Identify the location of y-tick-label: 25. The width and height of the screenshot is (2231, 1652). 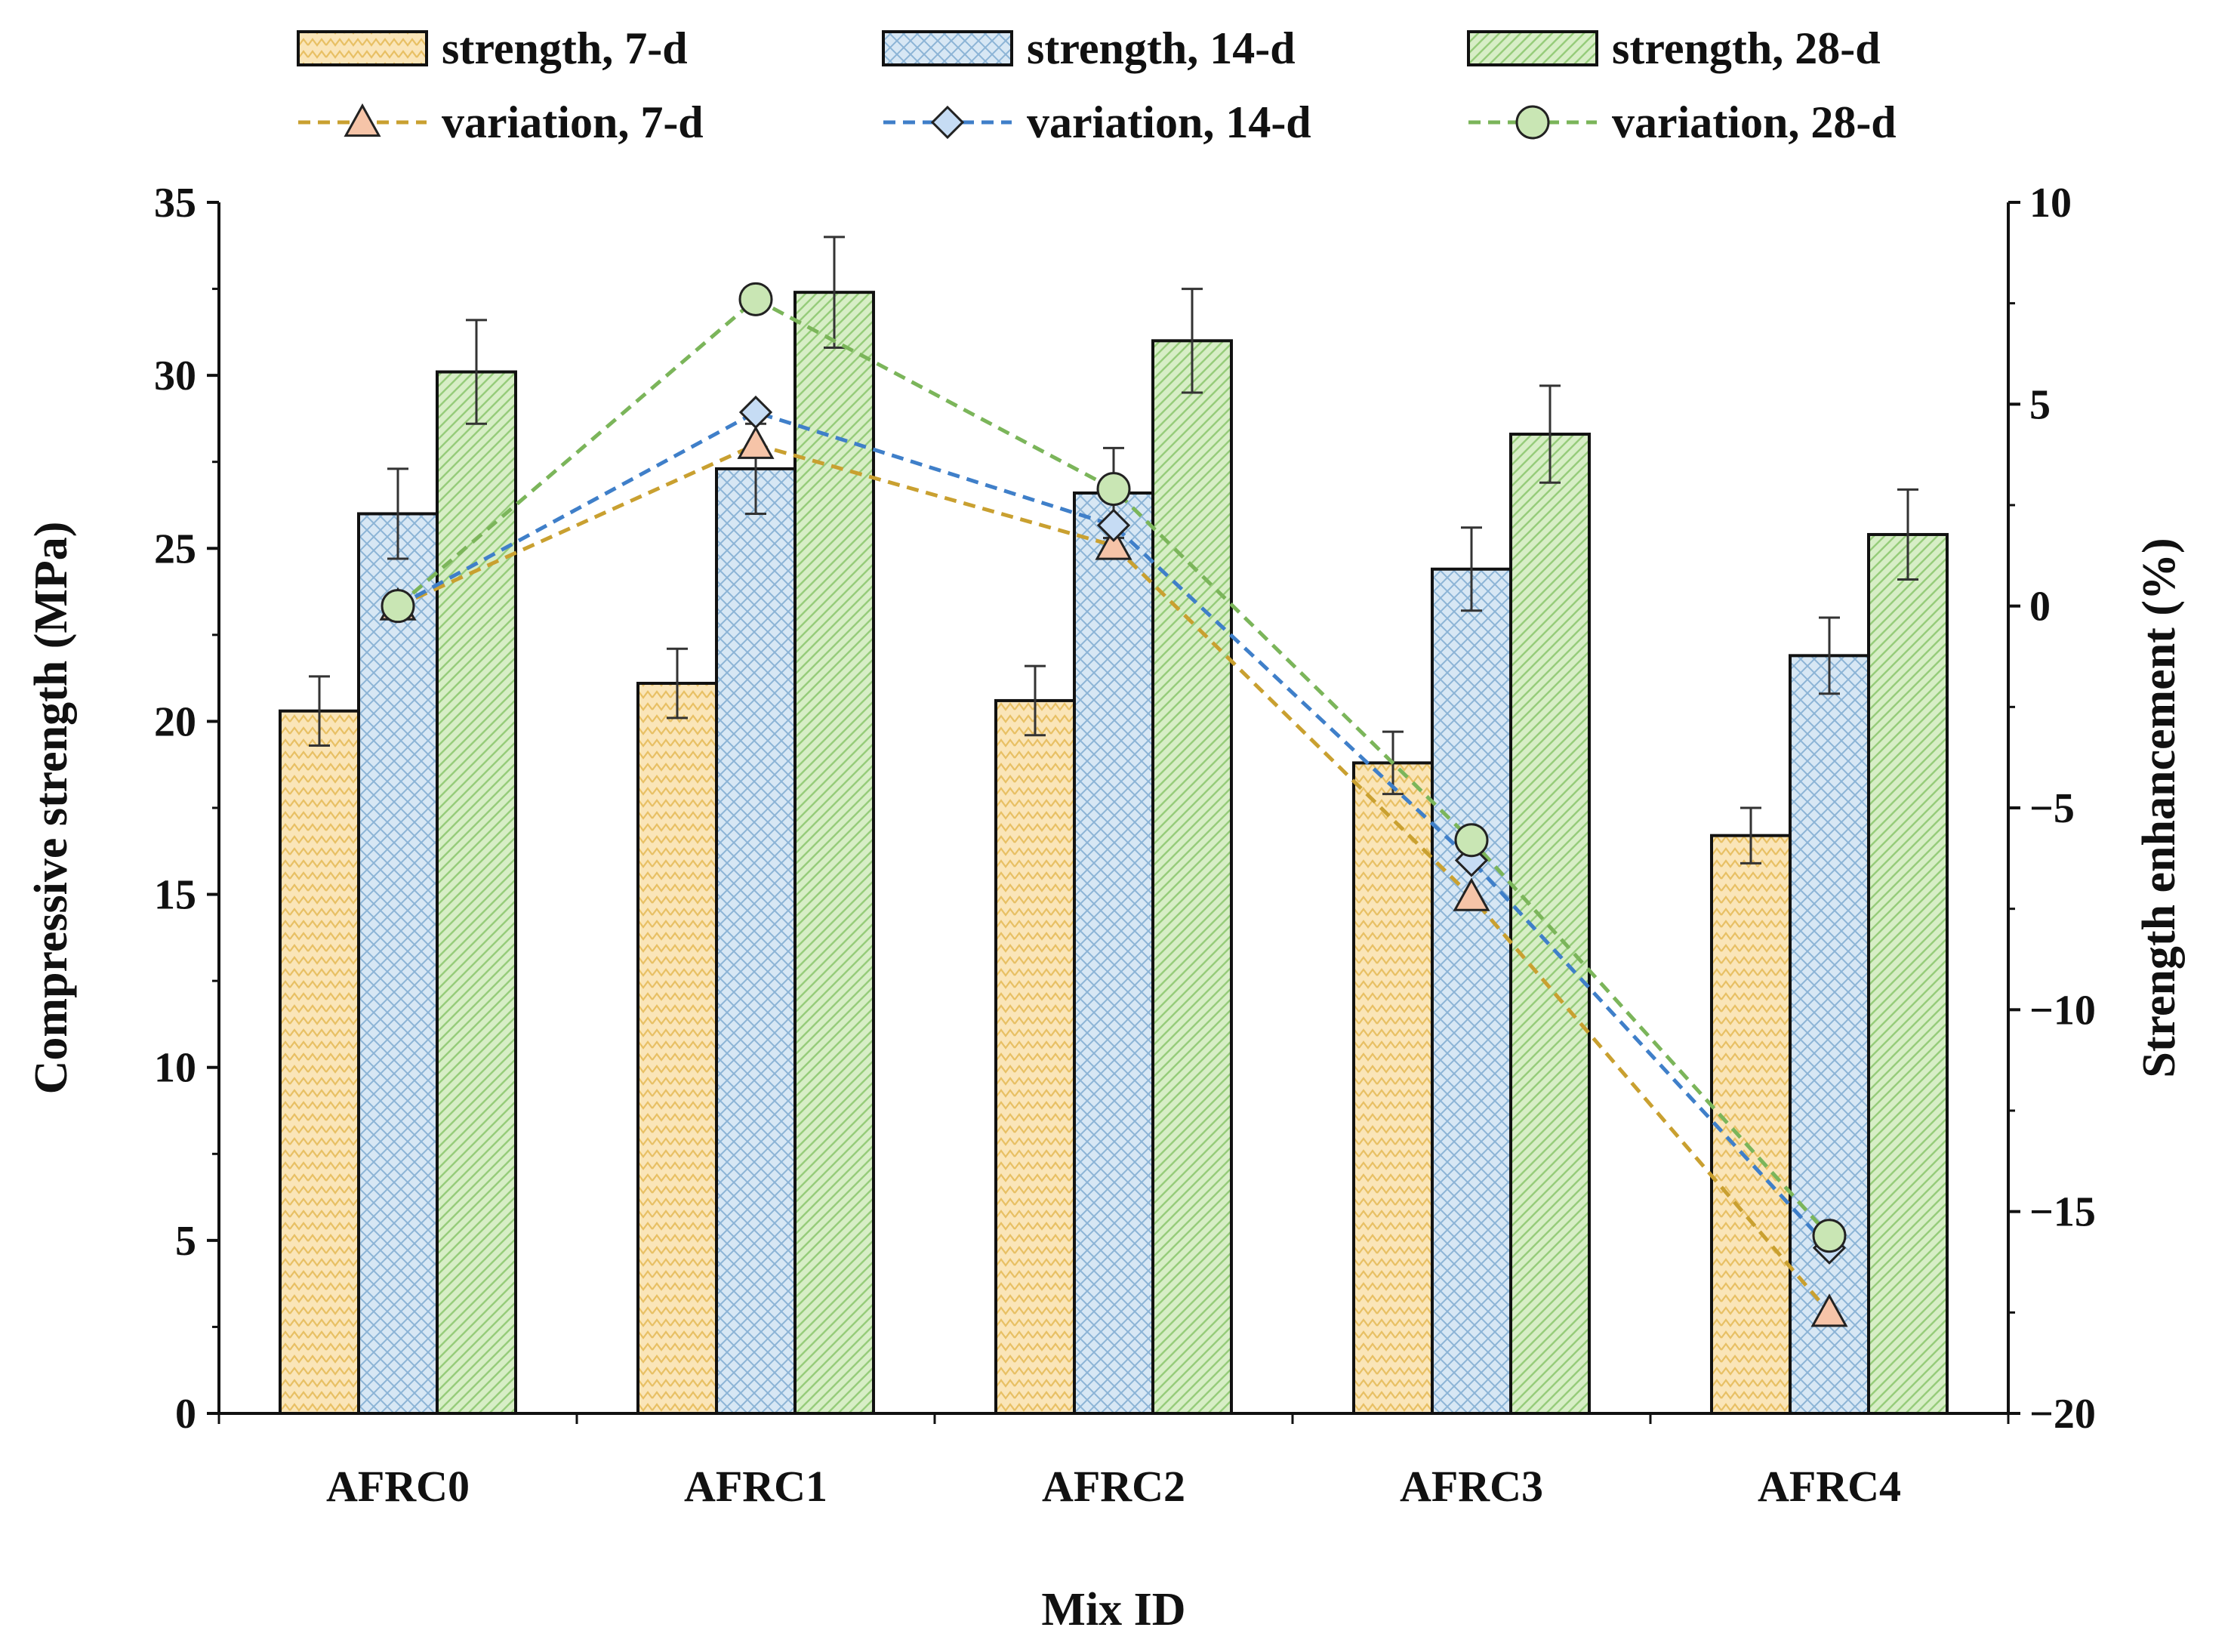
(175, 548).